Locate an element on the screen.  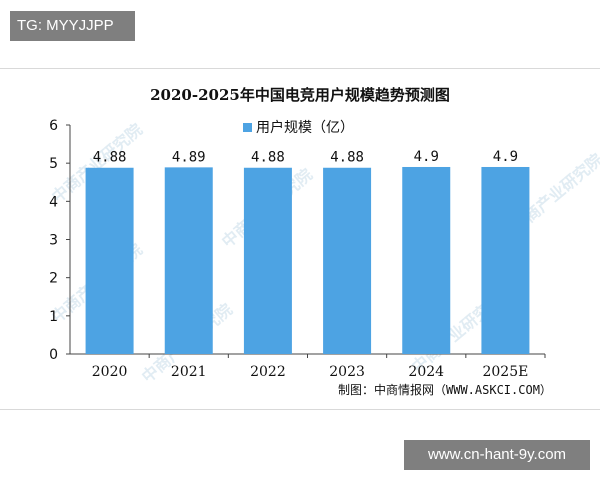
y-tick-label: 0 is located at coordinates (53, 355).